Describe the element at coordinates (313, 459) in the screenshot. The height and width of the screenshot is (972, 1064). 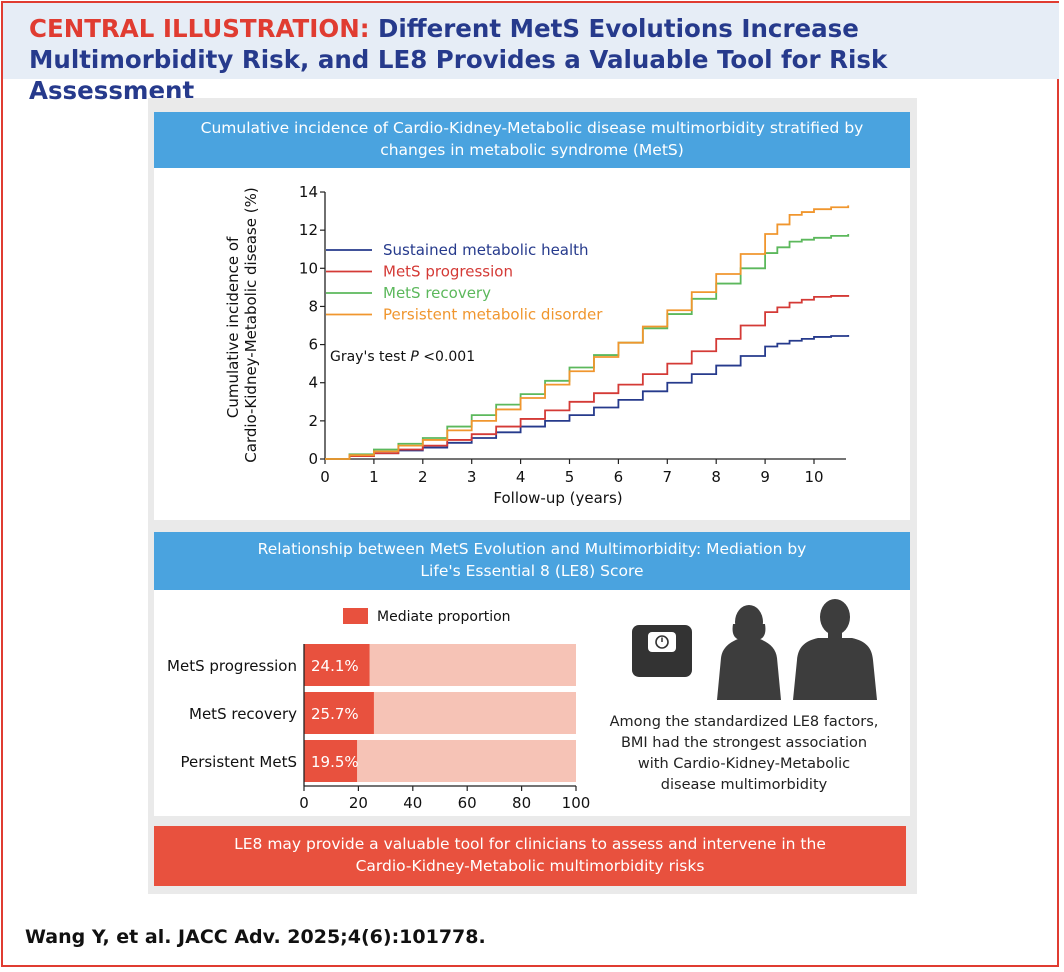
I see `y-tick-label: 0` at that location.